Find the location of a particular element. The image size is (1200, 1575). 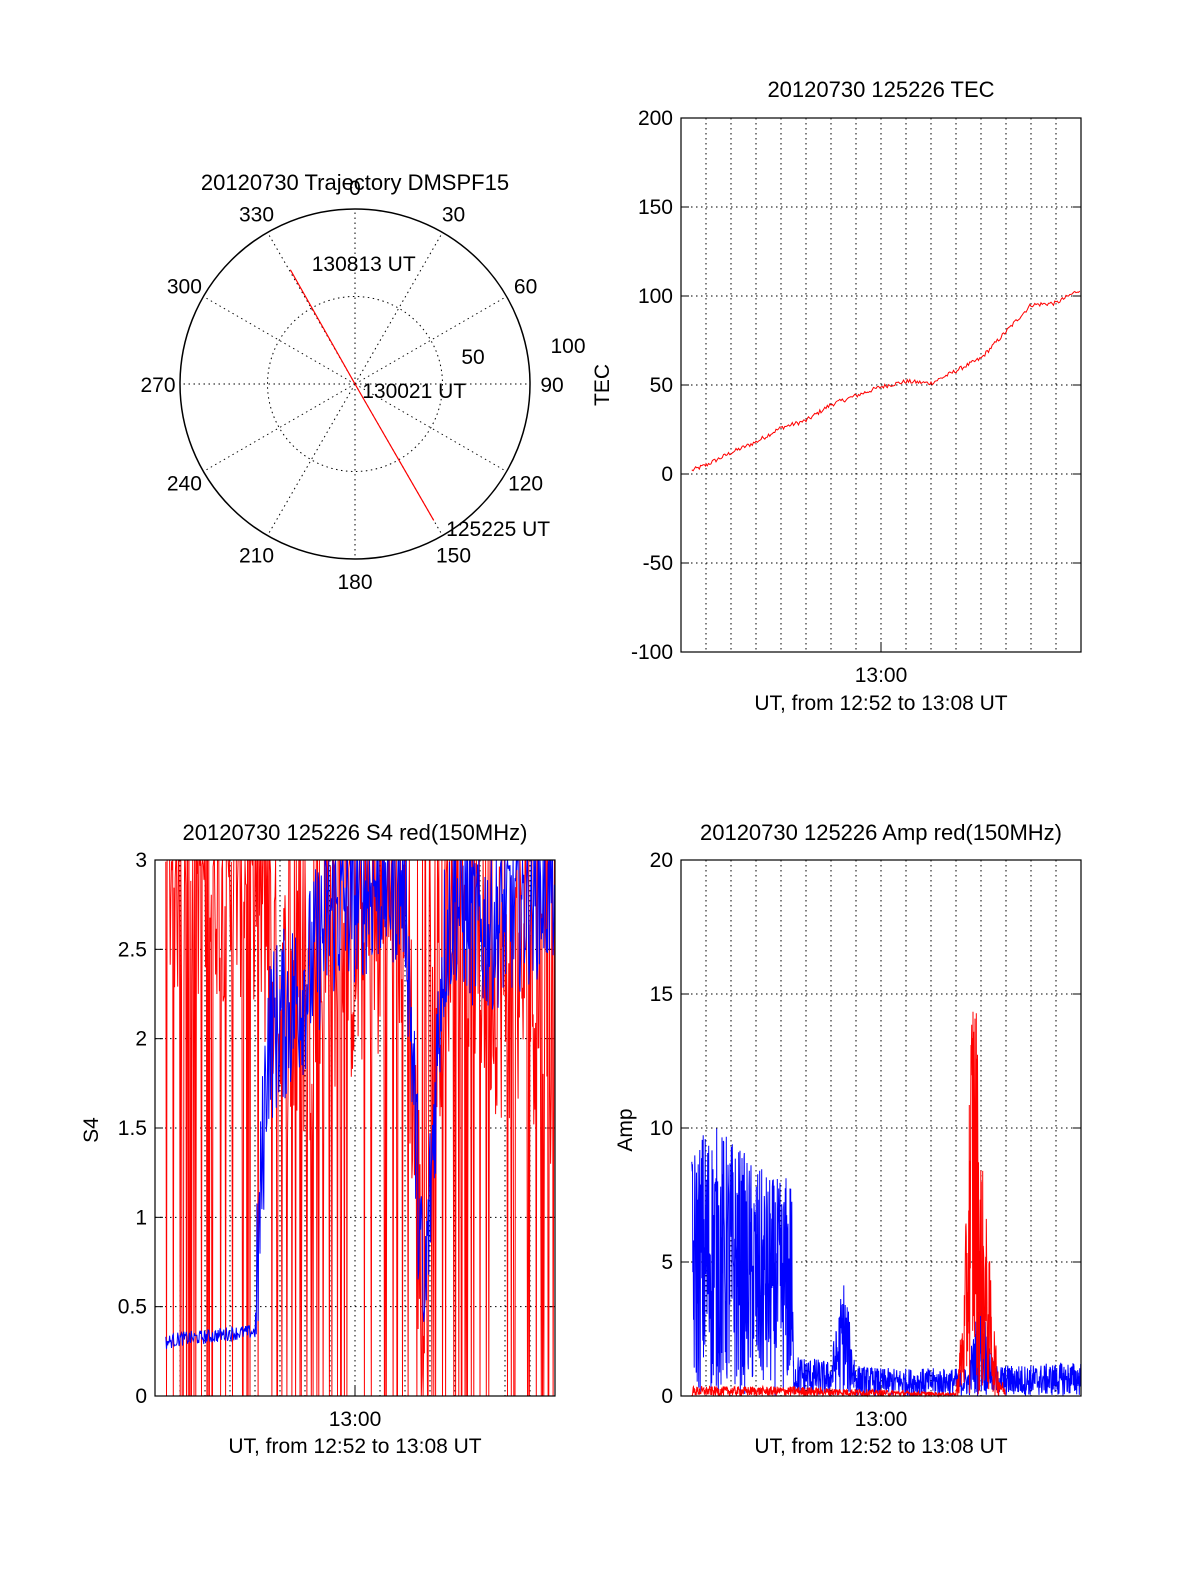

y-tick-label: 150 is located at coordinates (655, 207).